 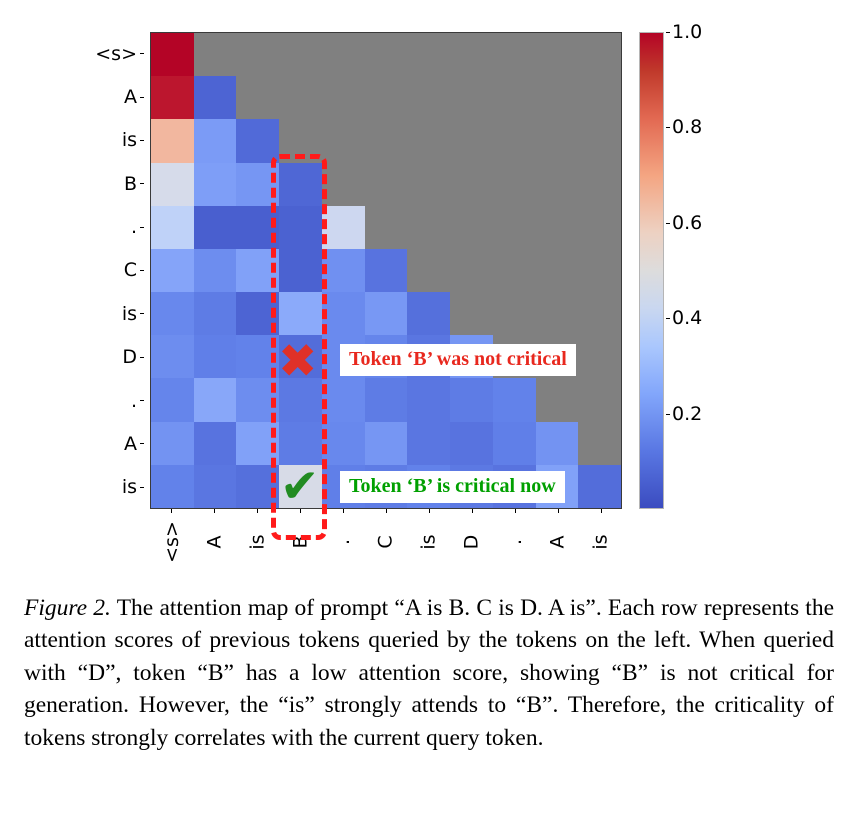 What do you see at coordinates (452, 487) in the screenshot?
I see `callout-critical-now: Token ‘B’ is critical now` at bounding box center [452, 487].